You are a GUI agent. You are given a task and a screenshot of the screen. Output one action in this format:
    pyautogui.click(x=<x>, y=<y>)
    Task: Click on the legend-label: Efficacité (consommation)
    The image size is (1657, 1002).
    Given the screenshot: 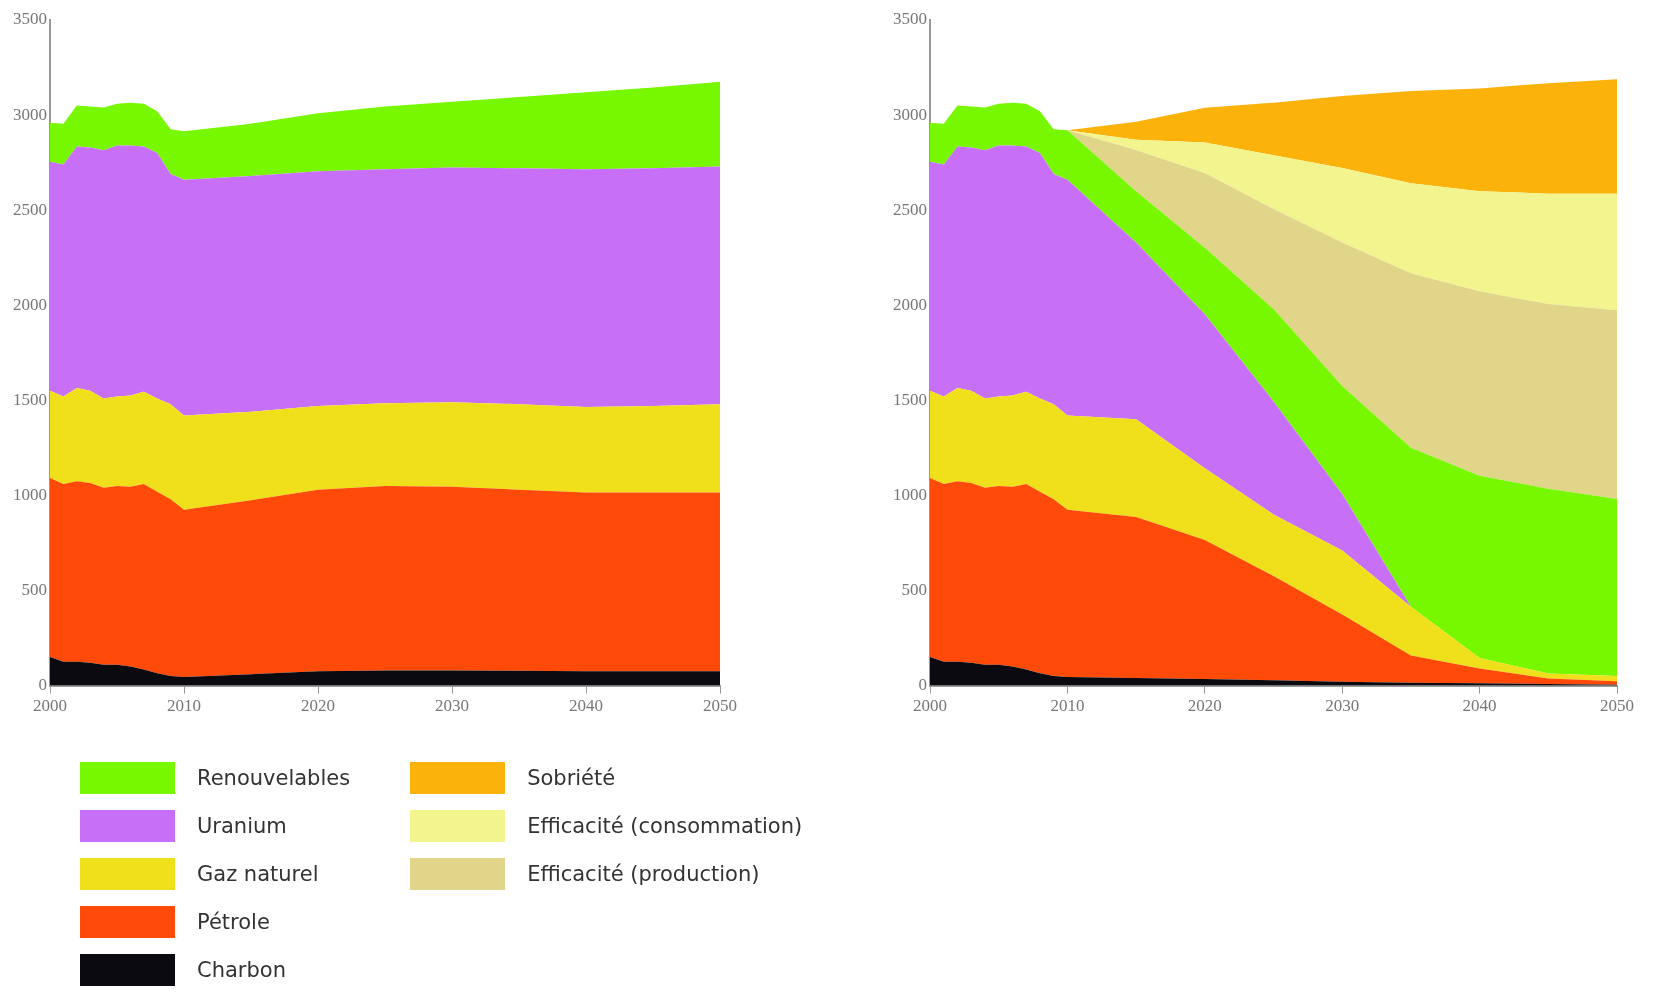 What is the action you would take?
    pyautogui.click(x=665, y=826)
    